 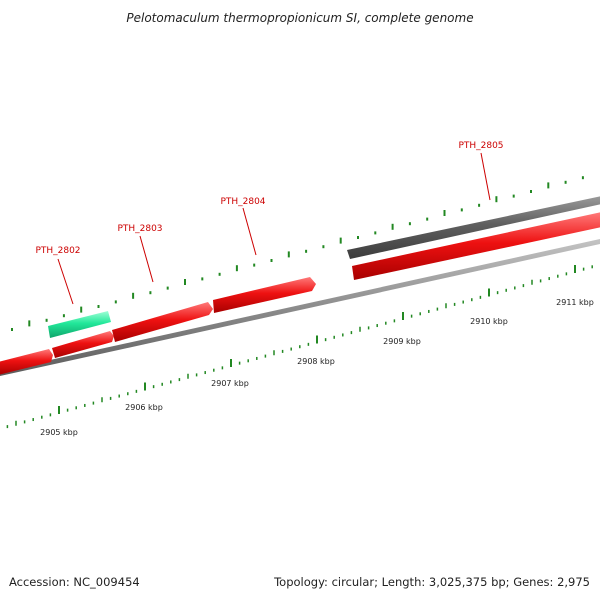 I want to click on scale-label: 2907 kbp, so click(x=230, y=383).